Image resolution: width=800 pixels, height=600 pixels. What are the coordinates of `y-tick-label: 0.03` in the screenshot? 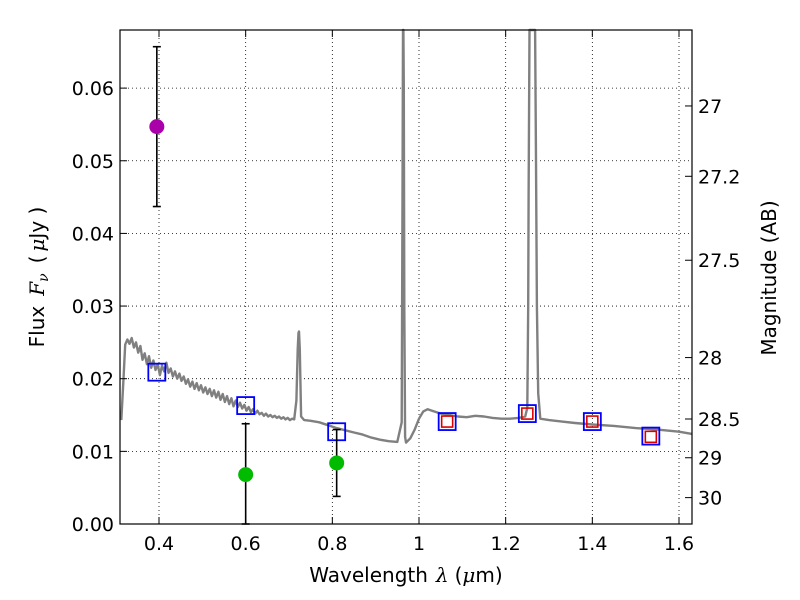 It's located at (93, 307).